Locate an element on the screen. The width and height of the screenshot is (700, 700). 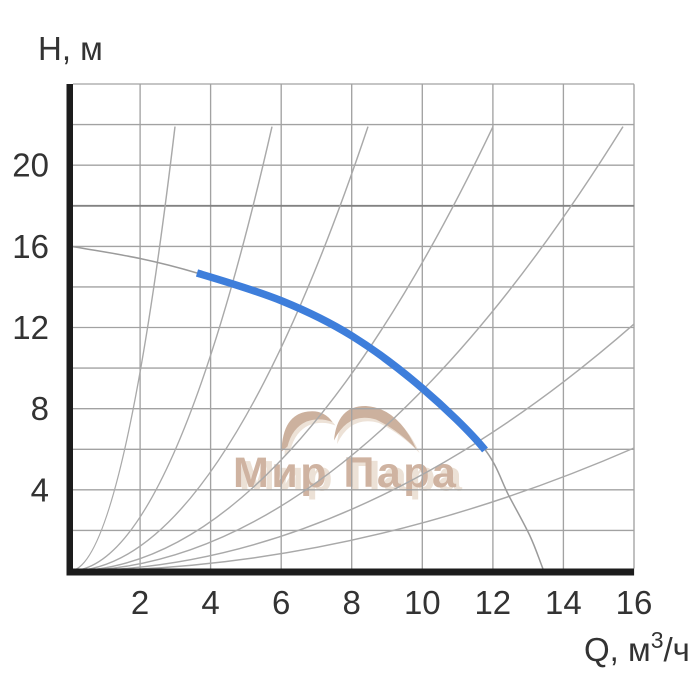
svg-text: Н, м is located at coordinates (70, 48).